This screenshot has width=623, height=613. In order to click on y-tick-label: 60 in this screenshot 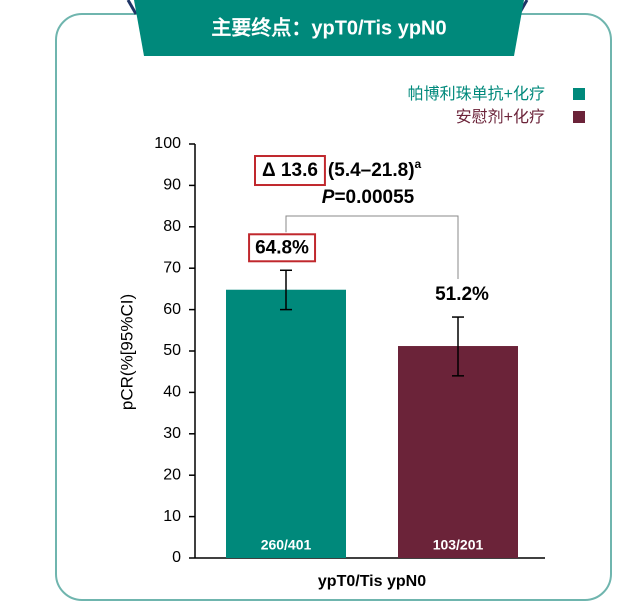, I will do `click(172, 309)`.